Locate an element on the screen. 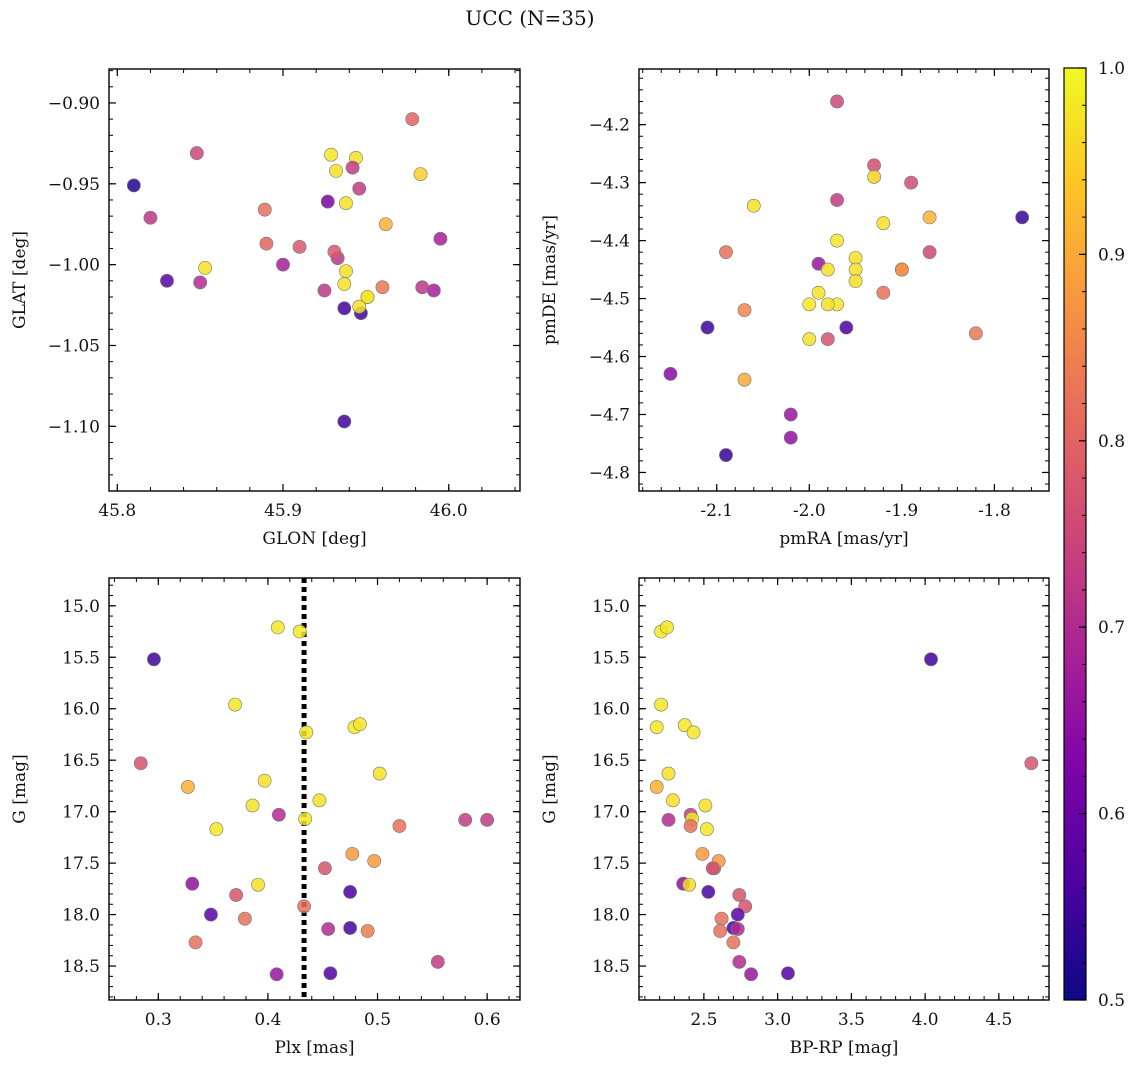  colorbar-tick-label: 1.0 is located at coordinates (1111, 69).